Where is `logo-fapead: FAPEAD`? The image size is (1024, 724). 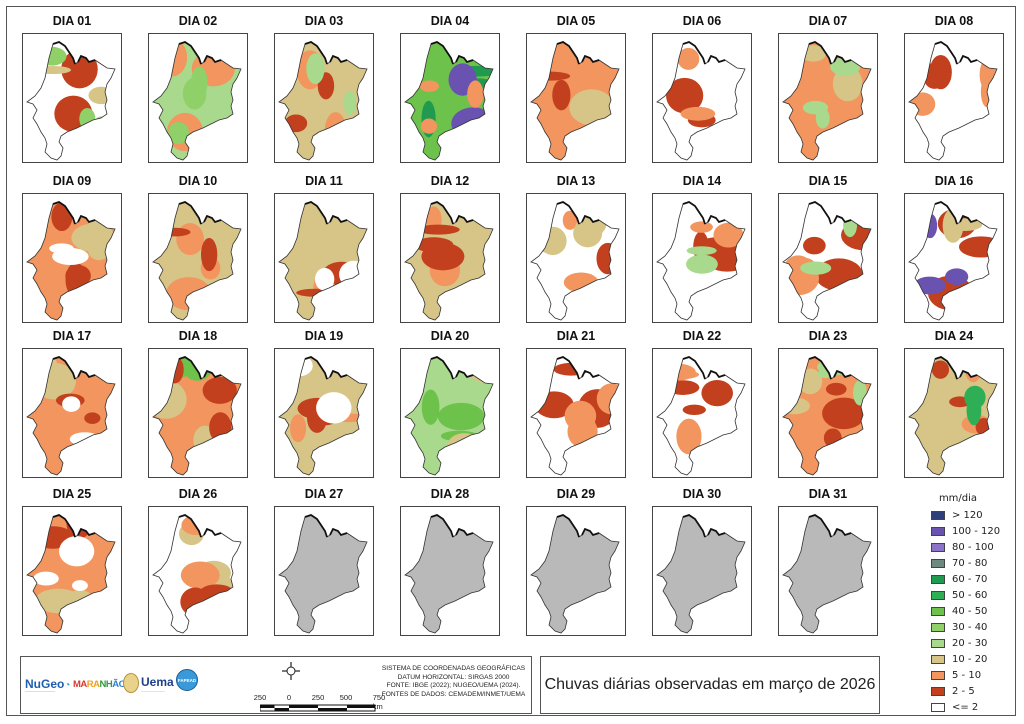 logo-fapead: FAPEAD is located at coordinates (187, 680).